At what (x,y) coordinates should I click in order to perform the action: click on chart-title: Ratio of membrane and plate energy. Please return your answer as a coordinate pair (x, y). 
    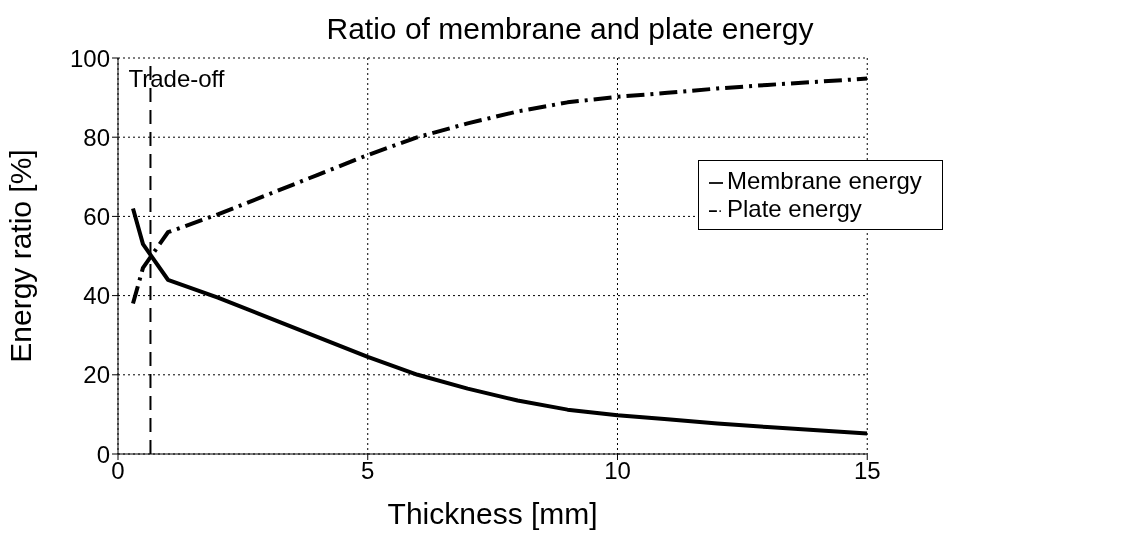
    Looking at the image, I should click on (570, 28).